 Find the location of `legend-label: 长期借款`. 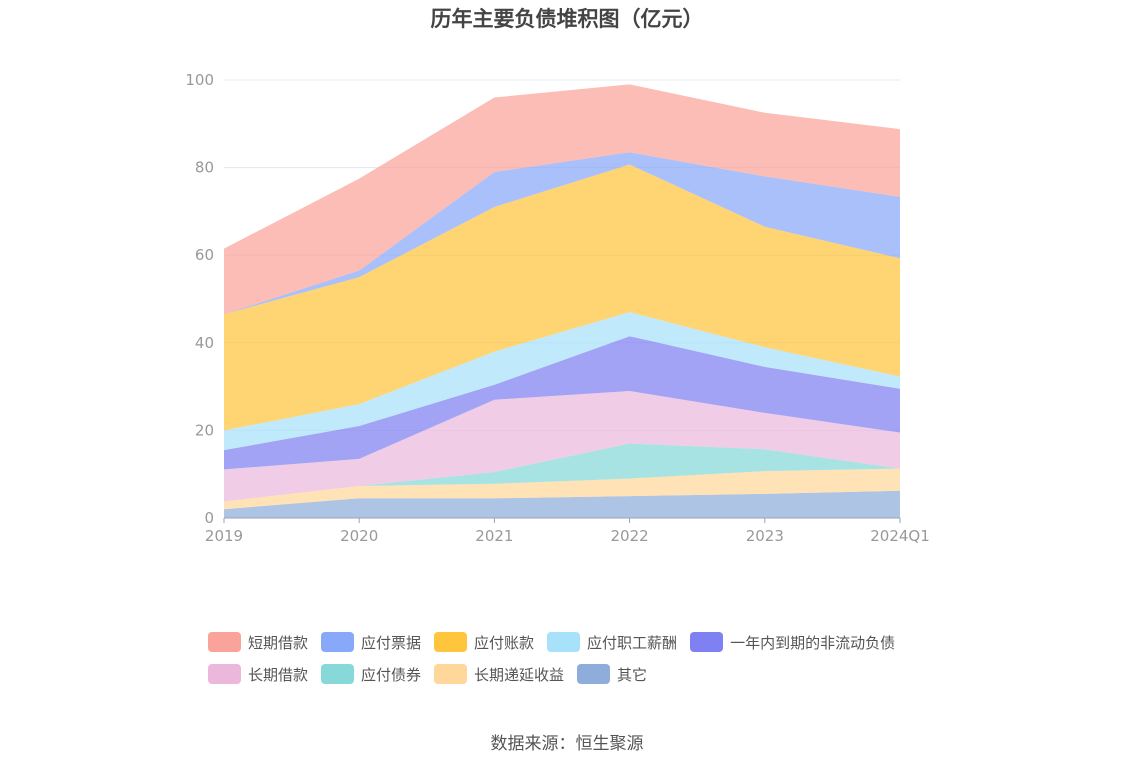

legend-label: 长期借款 is located at coordinates (278, 674).